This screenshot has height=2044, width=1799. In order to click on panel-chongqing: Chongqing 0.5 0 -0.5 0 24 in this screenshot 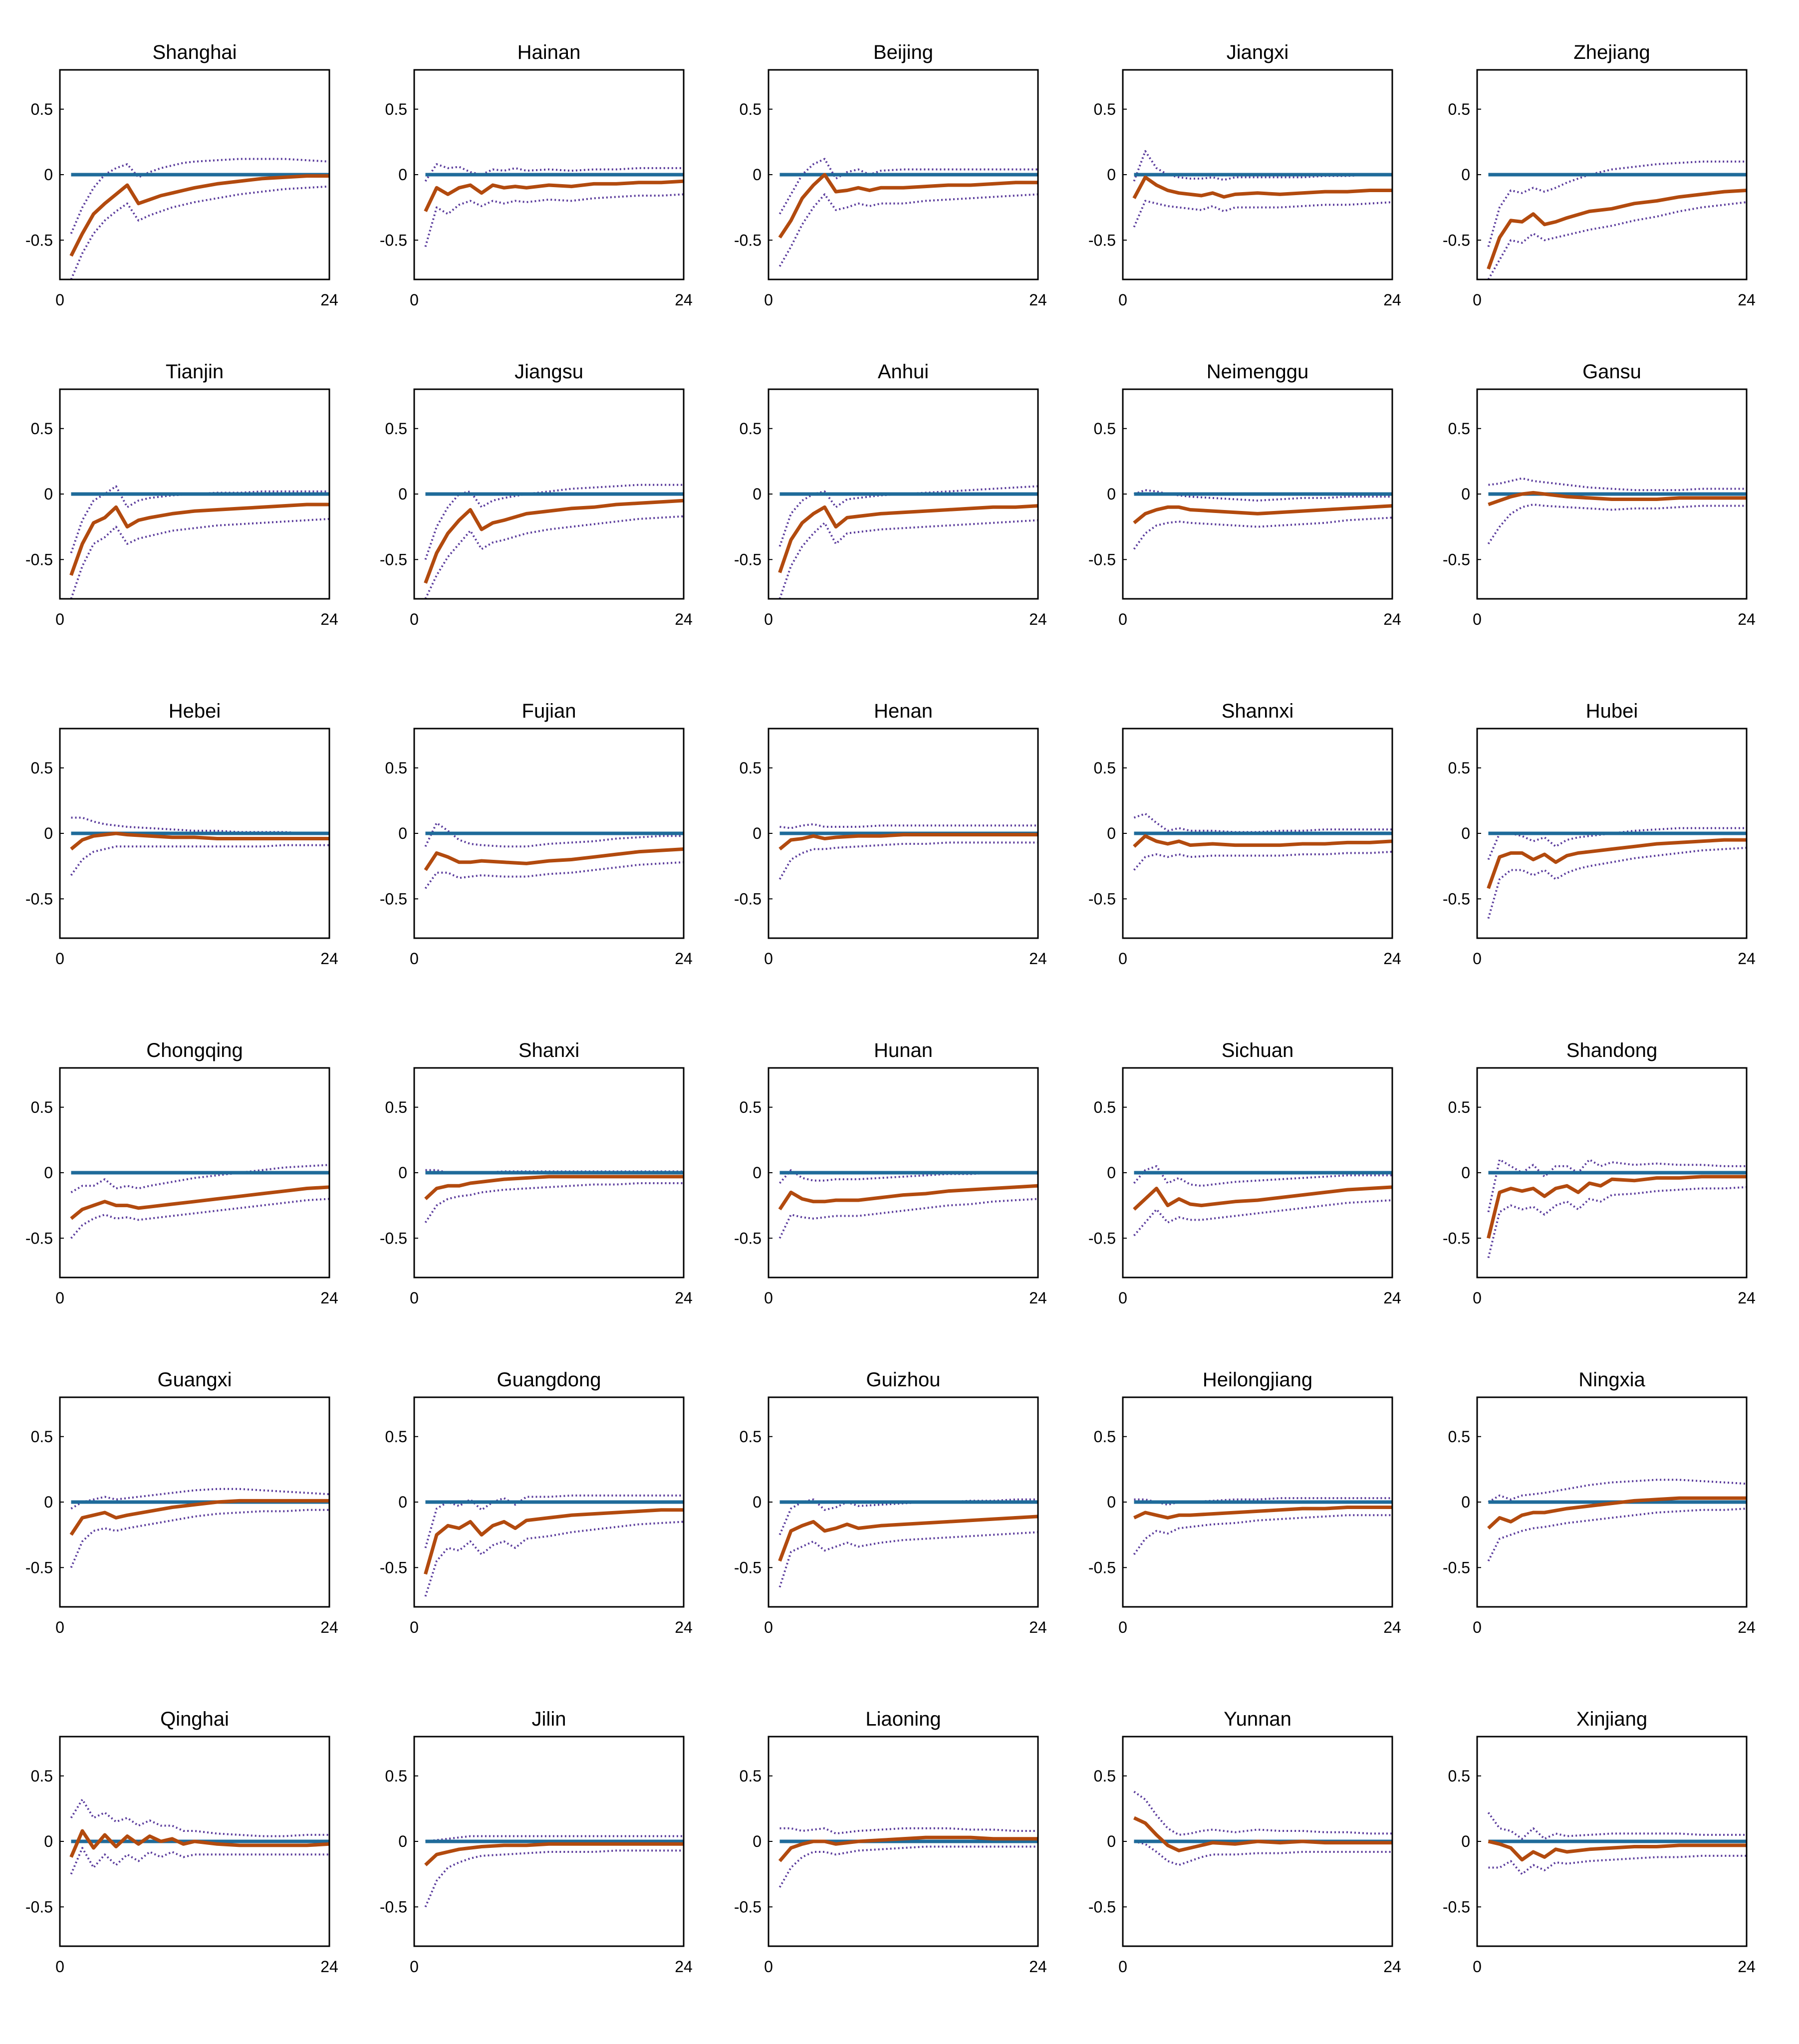, I will do `click(181, 1173)`.